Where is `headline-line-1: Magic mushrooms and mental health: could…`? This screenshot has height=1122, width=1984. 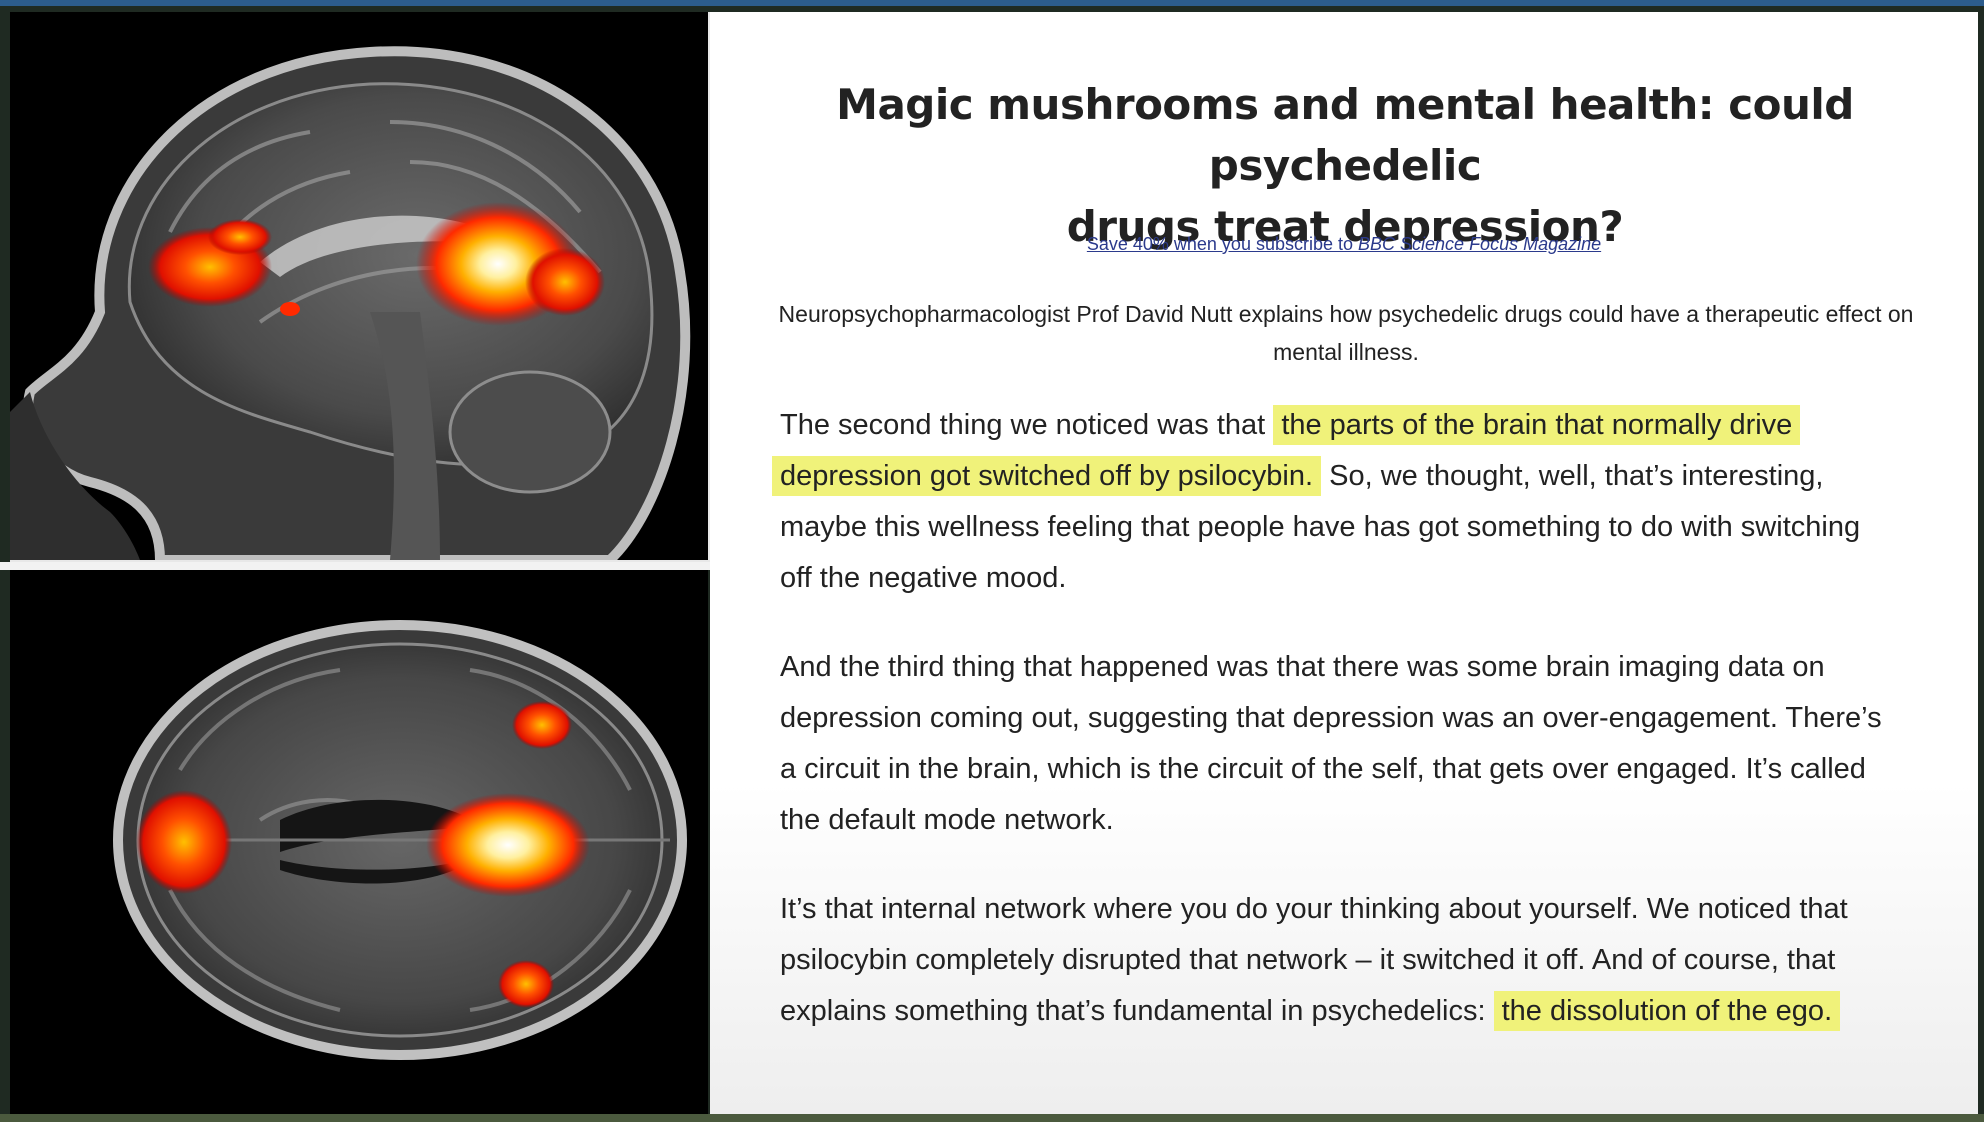 headline-line-1: Magic mushrooms and mental health: could… is located at coordinates (1345, 135).